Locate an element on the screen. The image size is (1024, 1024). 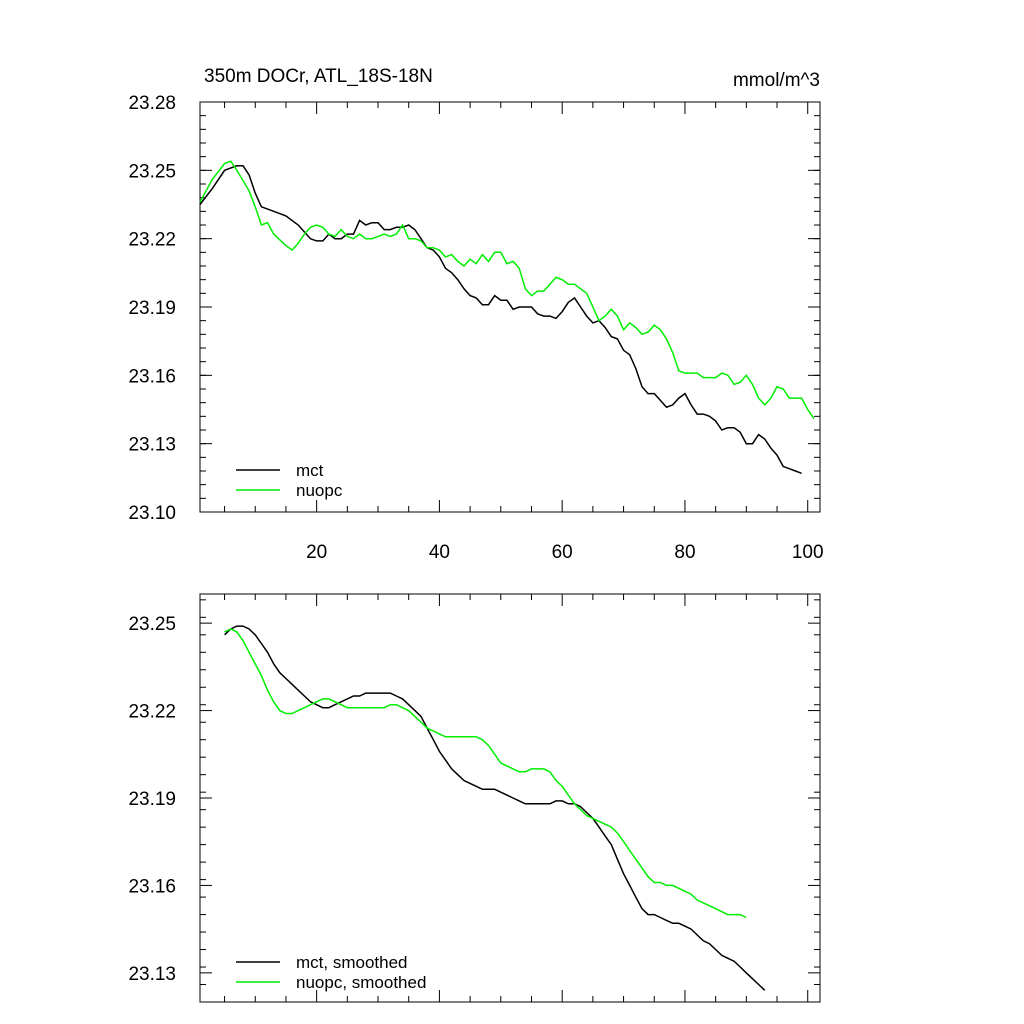
units-label: mmol/m^3 is located at coordinates (776, 80).